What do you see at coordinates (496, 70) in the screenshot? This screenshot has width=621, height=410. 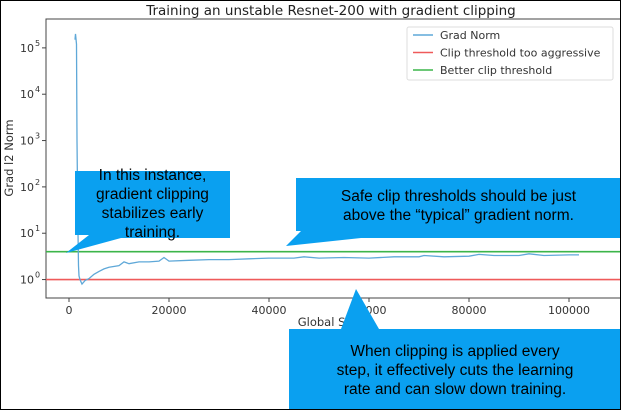 I see `legend-label: Better clip threshold` at bounding box center [496, 70].